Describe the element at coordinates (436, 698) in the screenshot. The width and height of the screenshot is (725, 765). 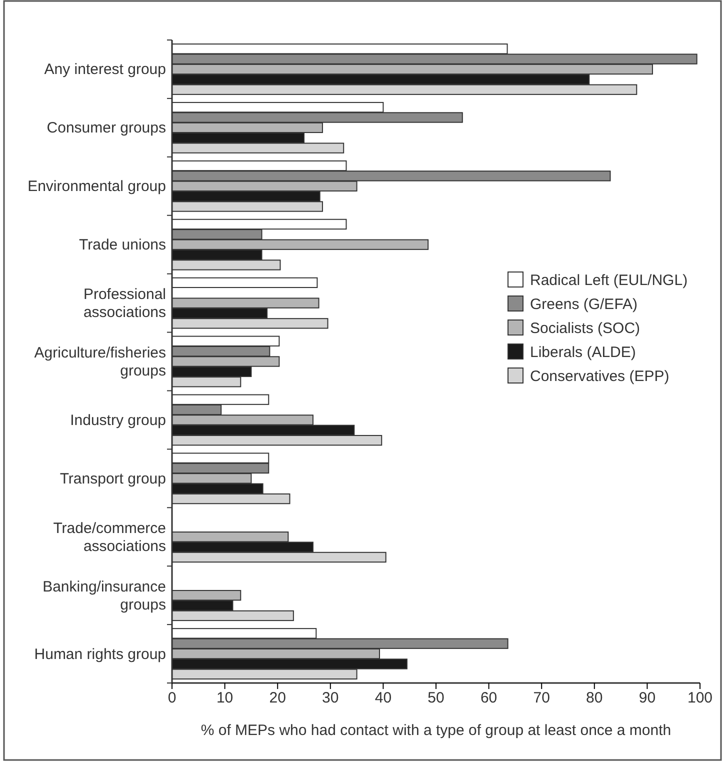
I see `x-tick-label: 50` at that location.